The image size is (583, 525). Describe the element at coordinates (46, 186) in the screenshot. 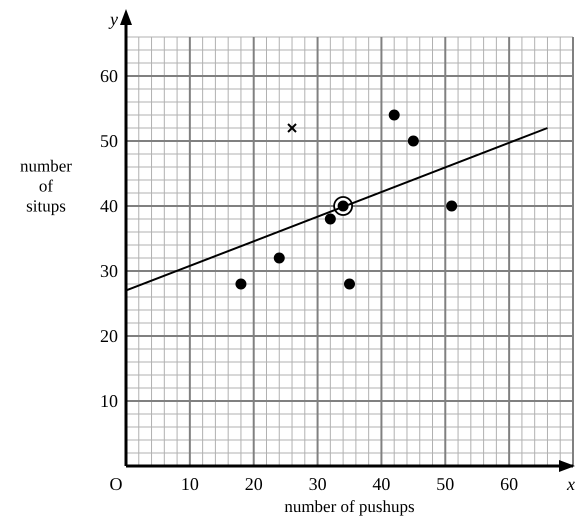

I see `y-axis-title: number of situps` at that location.